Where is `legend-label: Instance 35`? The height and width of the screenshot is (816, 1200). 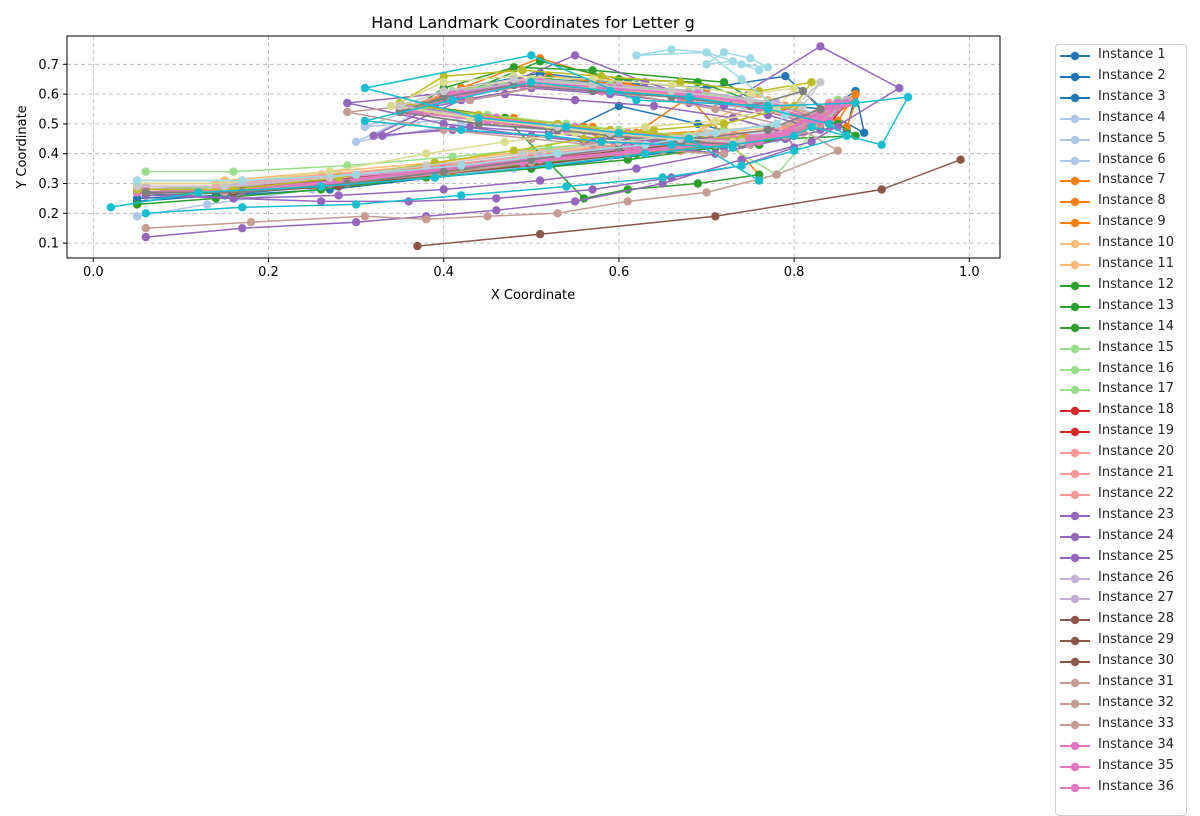 legend-label: Instance 35 is located at coordinates (1136, 765).